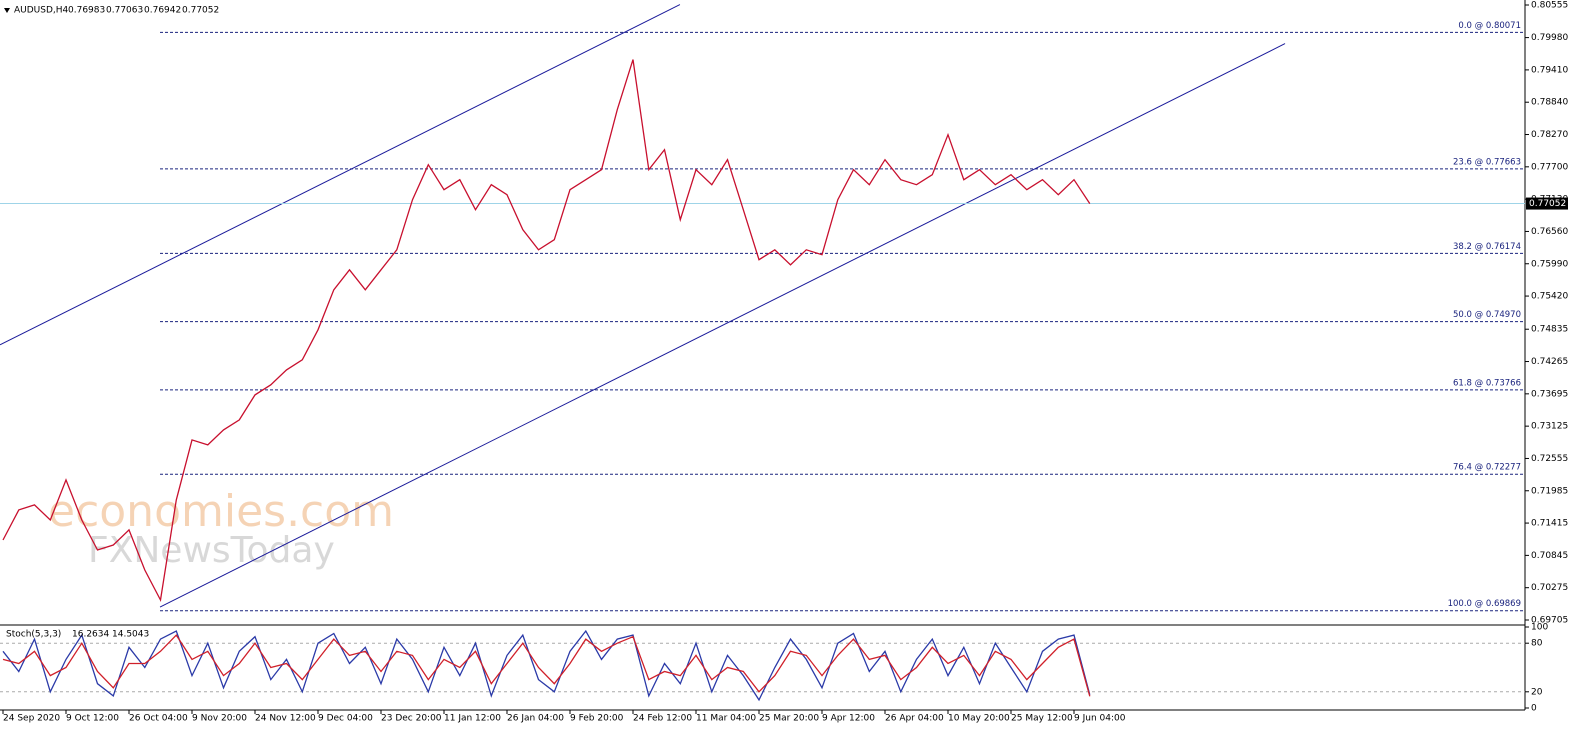  What do you see at coordinates (597, 719) in the screenshot?
I see `x-tick-label: 9 Feb 20:00` at bounding box center [597, 719].